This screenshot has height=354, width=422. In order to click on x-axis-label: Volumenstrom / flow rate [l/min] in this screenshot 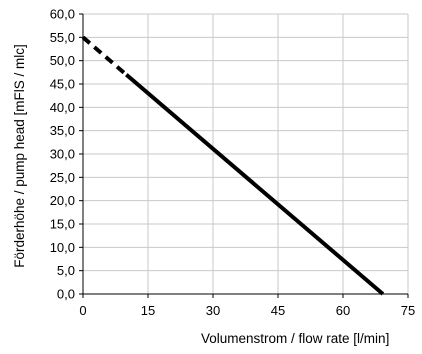, I will do `click(295, 338)`.